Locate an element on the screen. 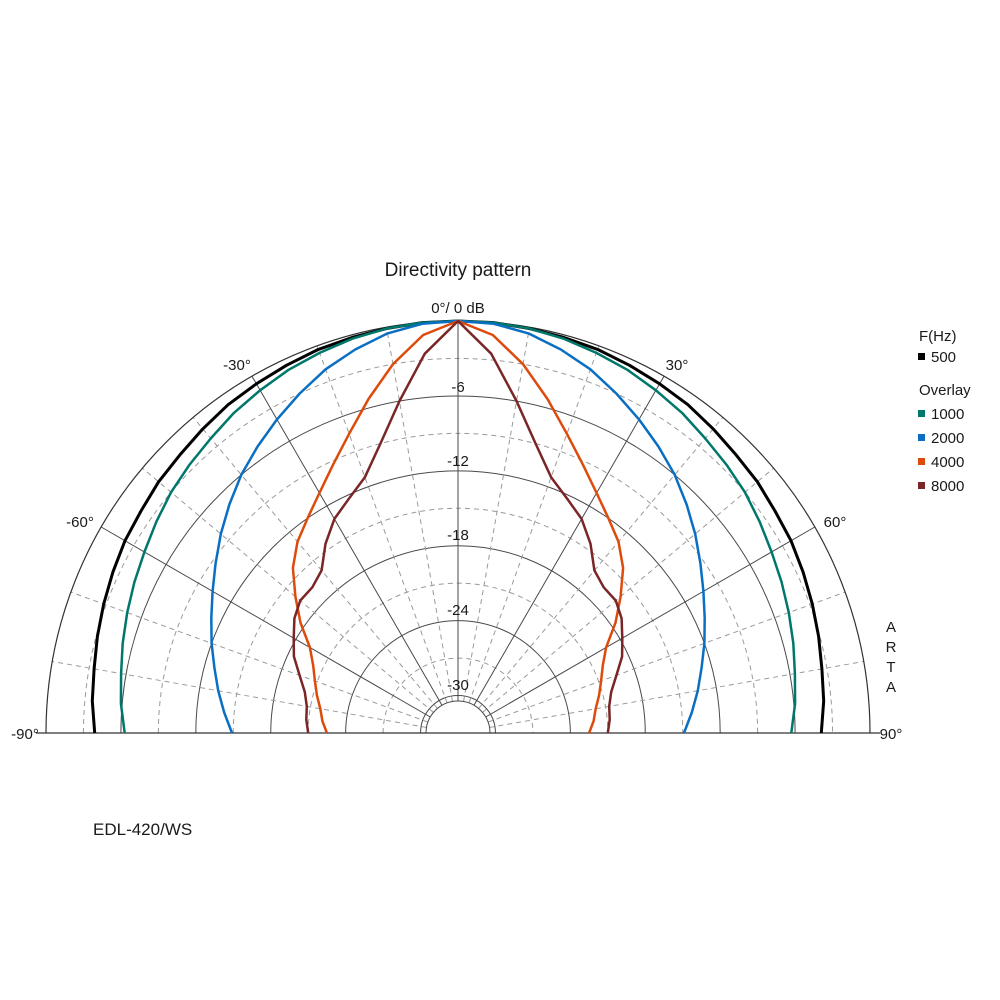 The width and height of the screenshot is (1000, 1000). angle-label-30: 30° is located at coordinates (677, 365).